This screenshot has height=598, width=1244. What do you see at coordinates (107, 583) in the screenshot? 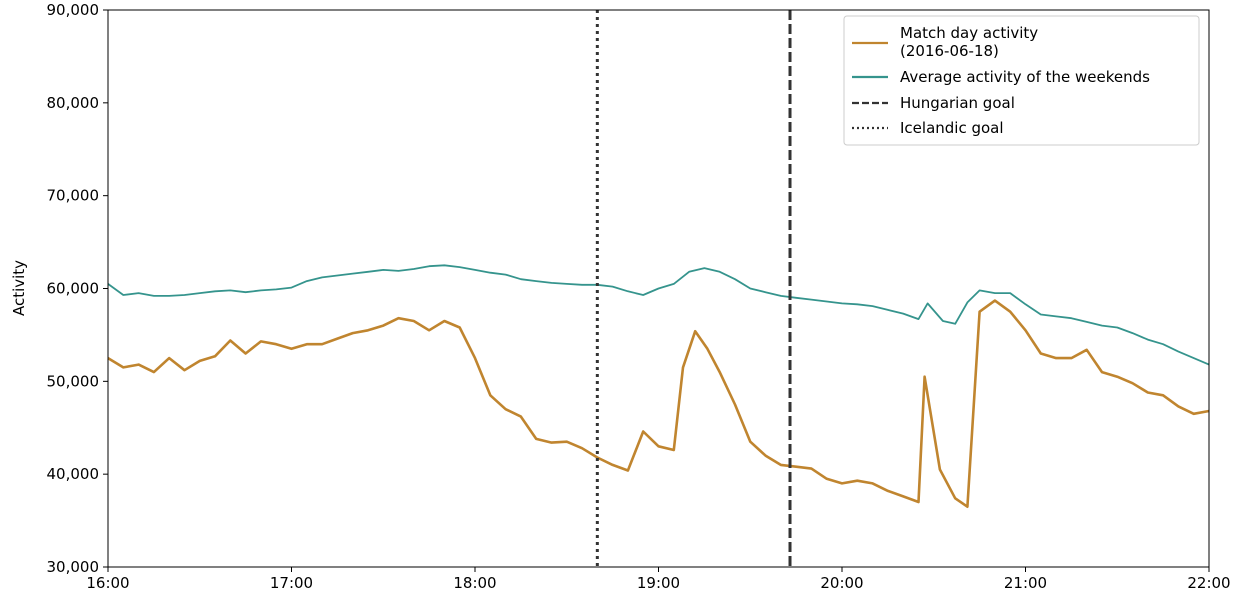
I see `x-tick-label: 16:00` at bounding box center [107, 583].